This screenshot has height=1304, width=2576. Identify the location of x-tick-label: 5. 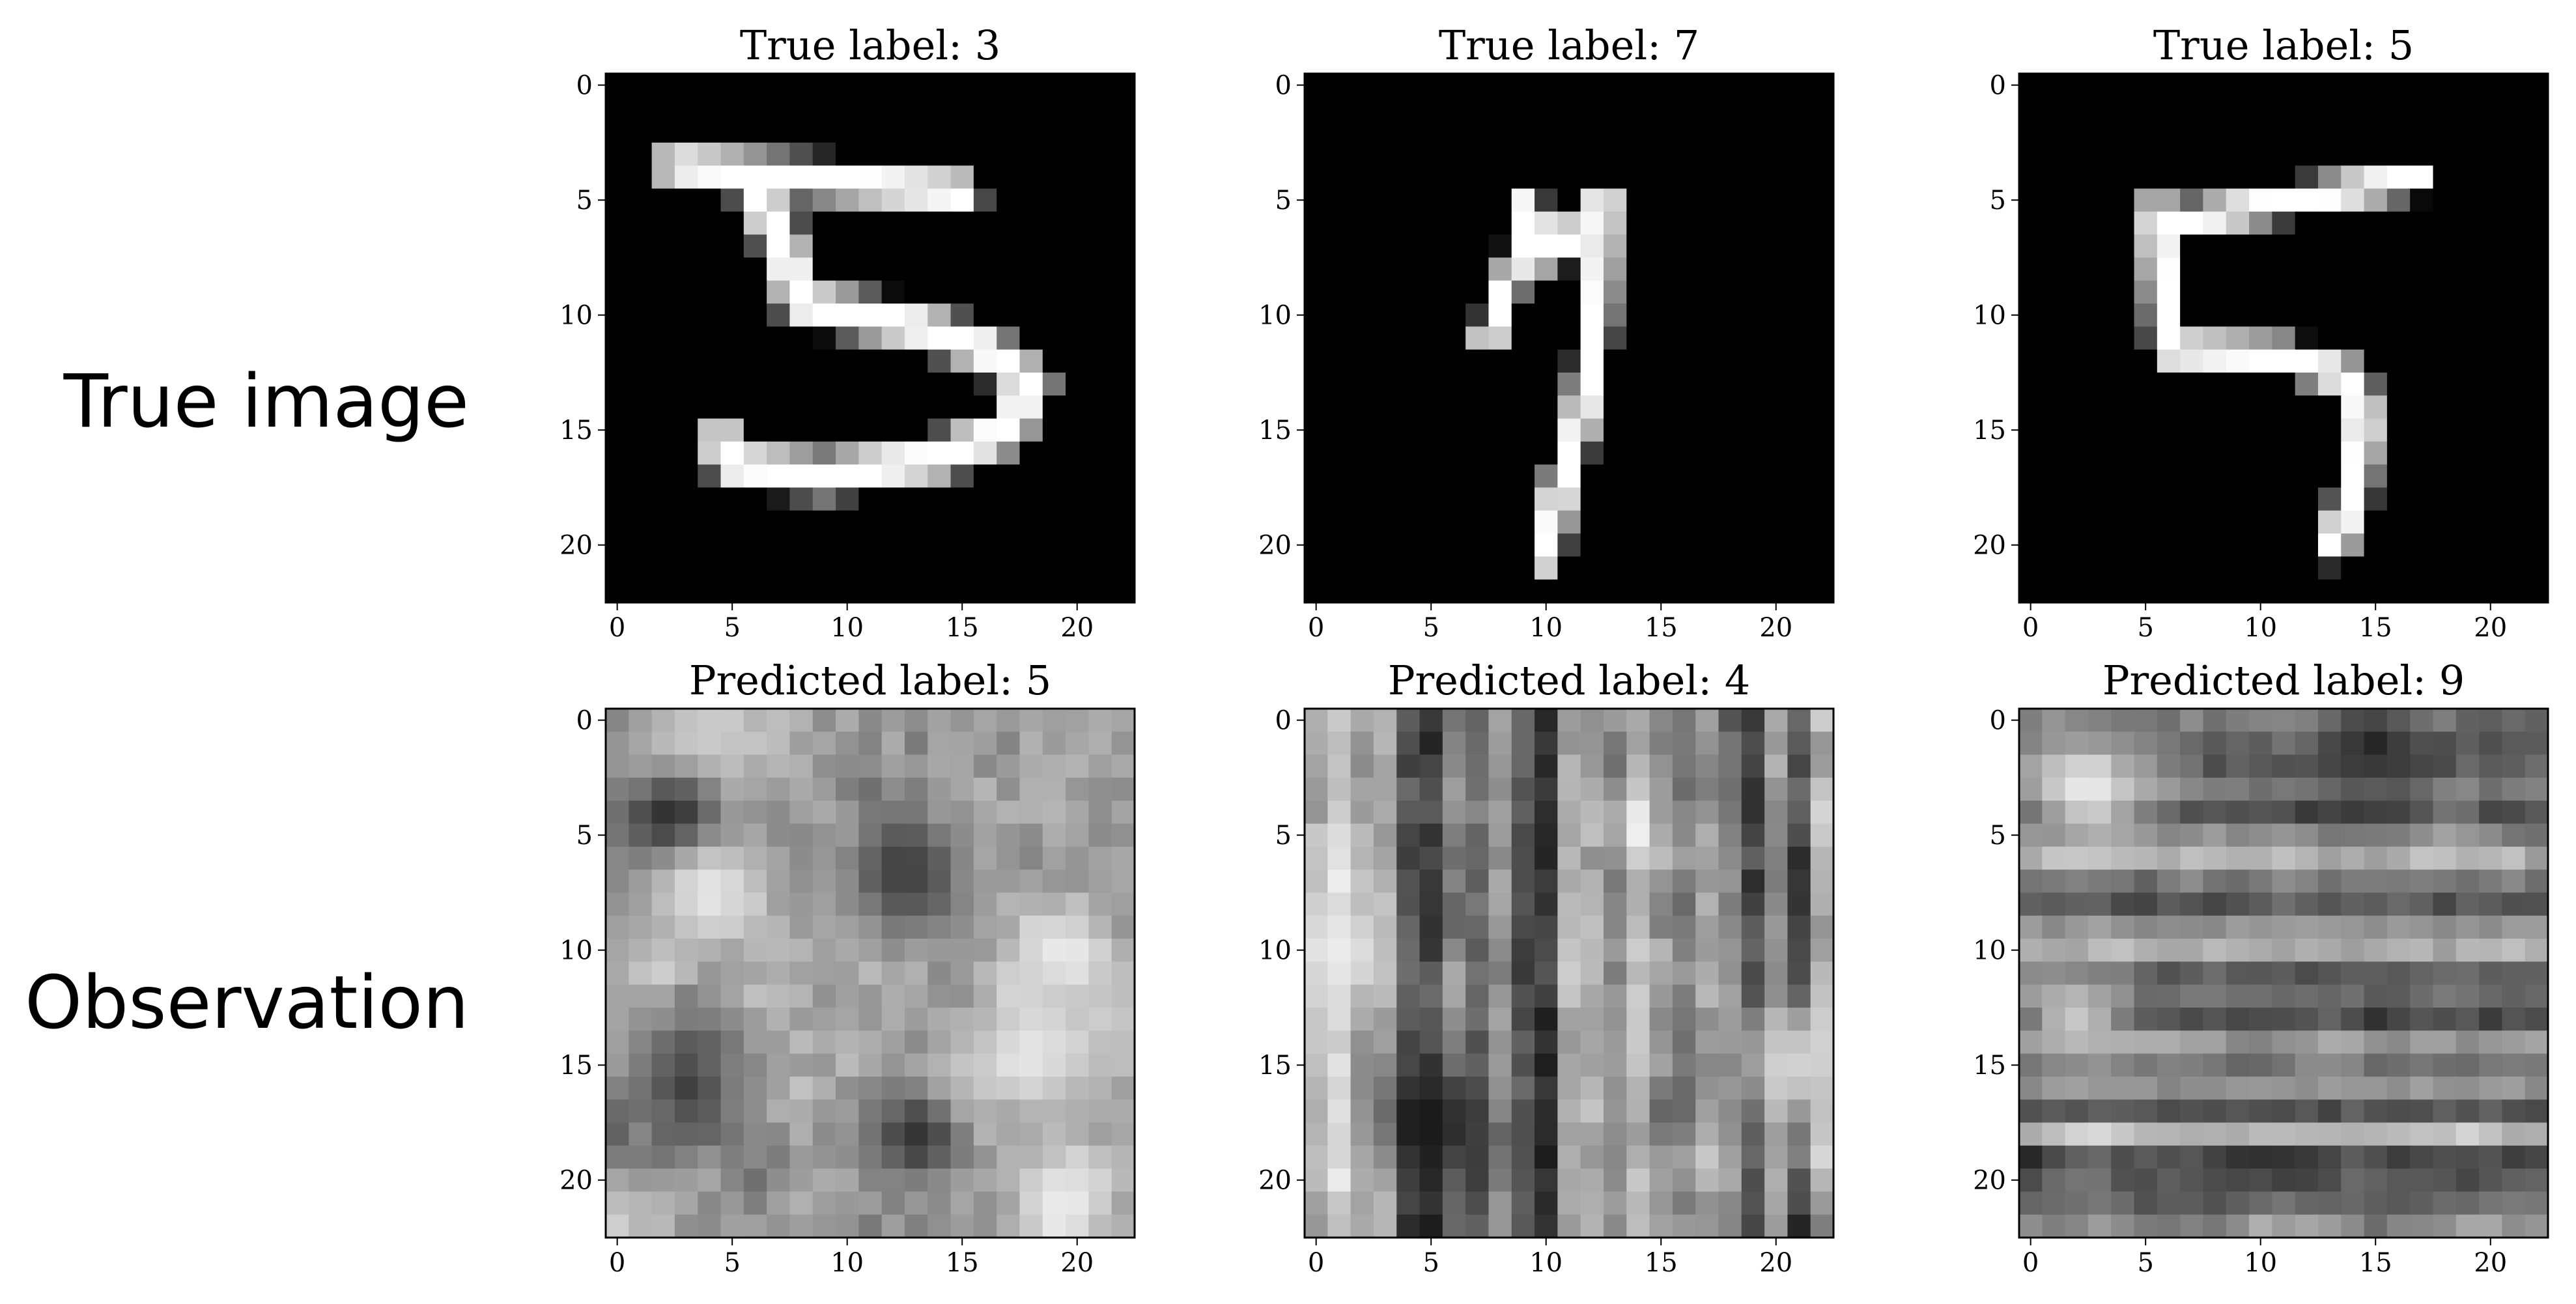
(732, 1263).